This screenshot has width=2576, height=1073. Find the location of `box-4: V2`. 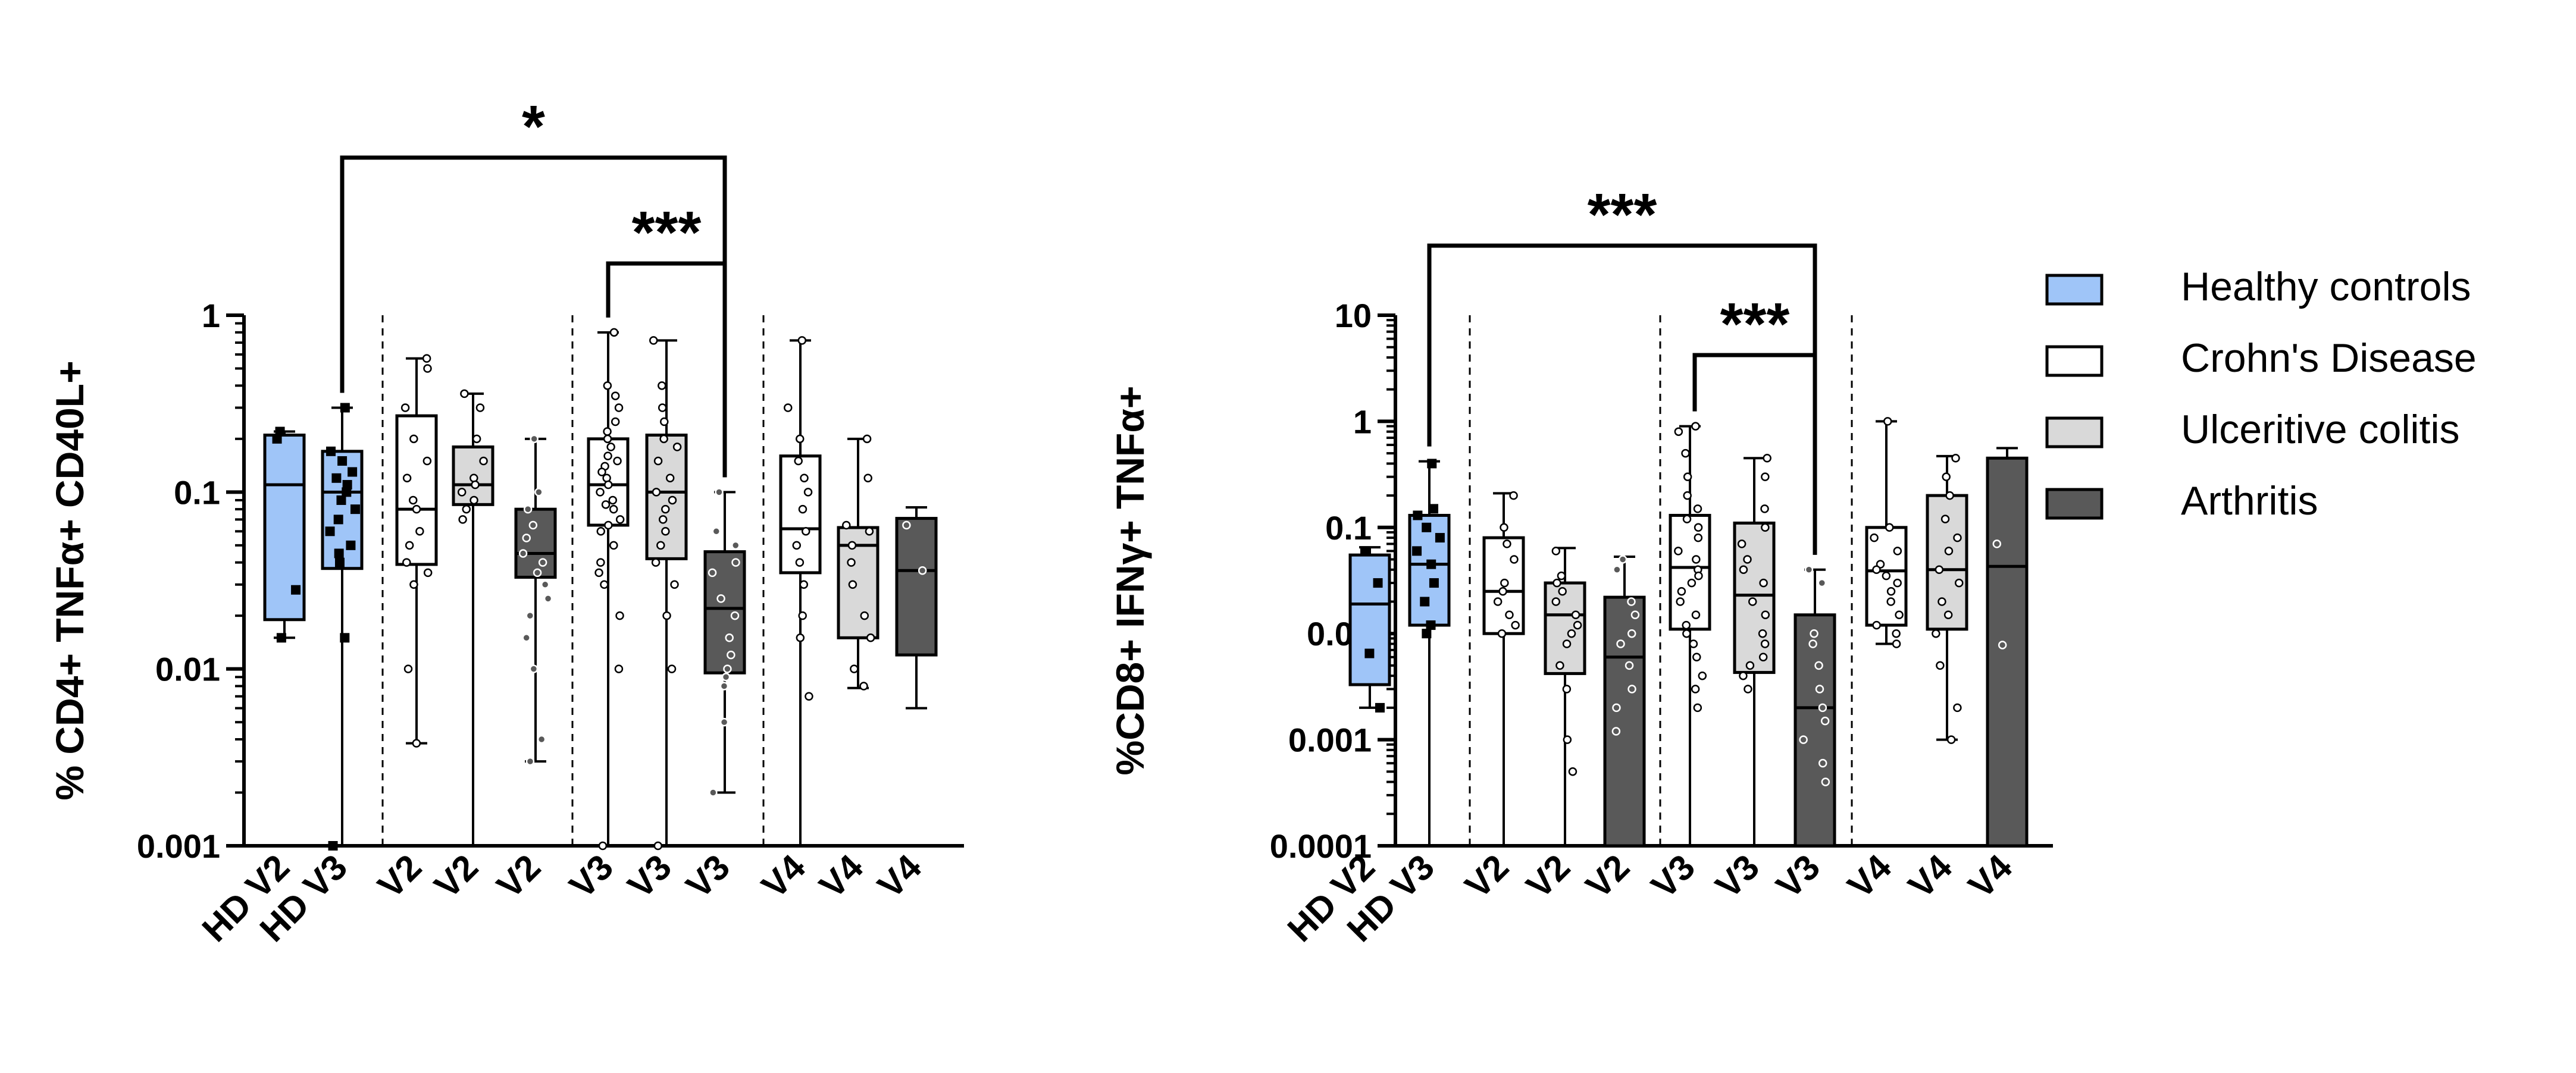

box-4: V2 is located at coordinates (523, 670).